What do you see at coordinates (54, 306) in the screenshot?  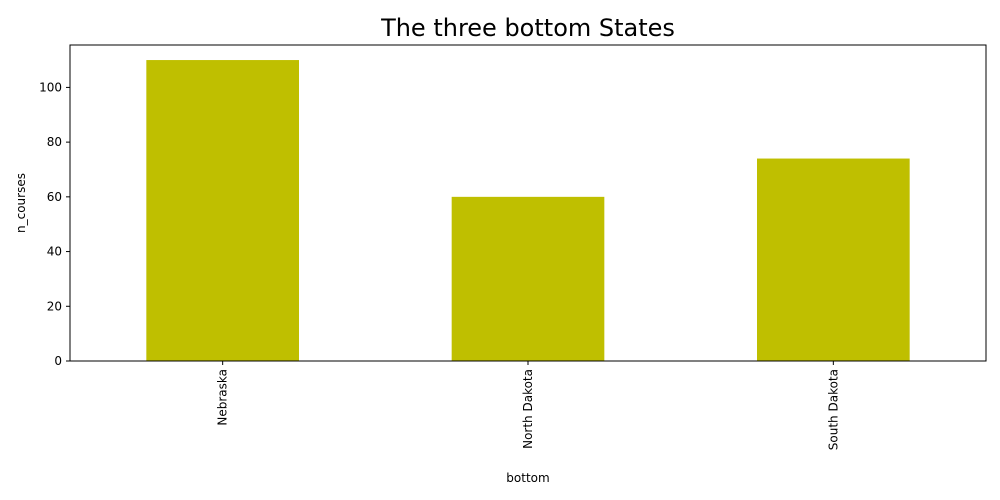 I see `y-tick-label: 20` at bounding box center [54, 306].